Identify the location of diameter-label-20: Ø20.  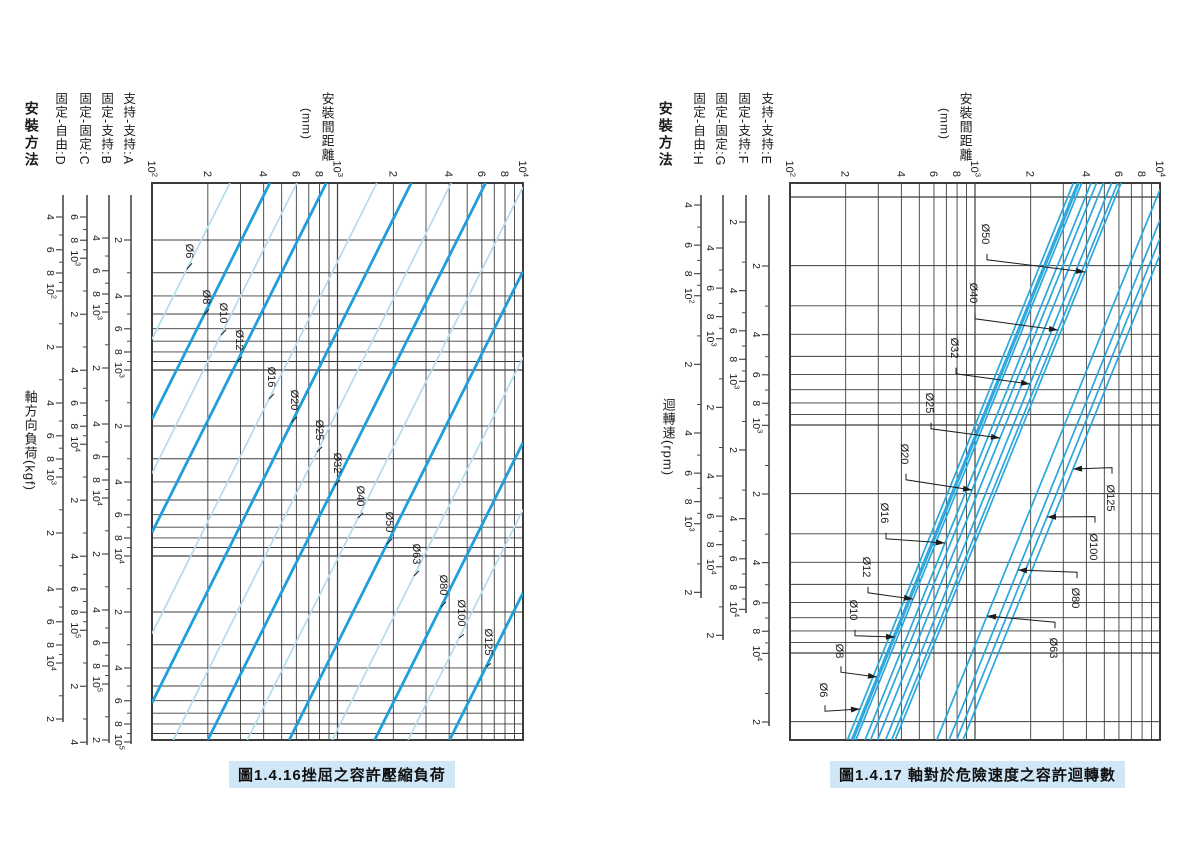
(294, 400).